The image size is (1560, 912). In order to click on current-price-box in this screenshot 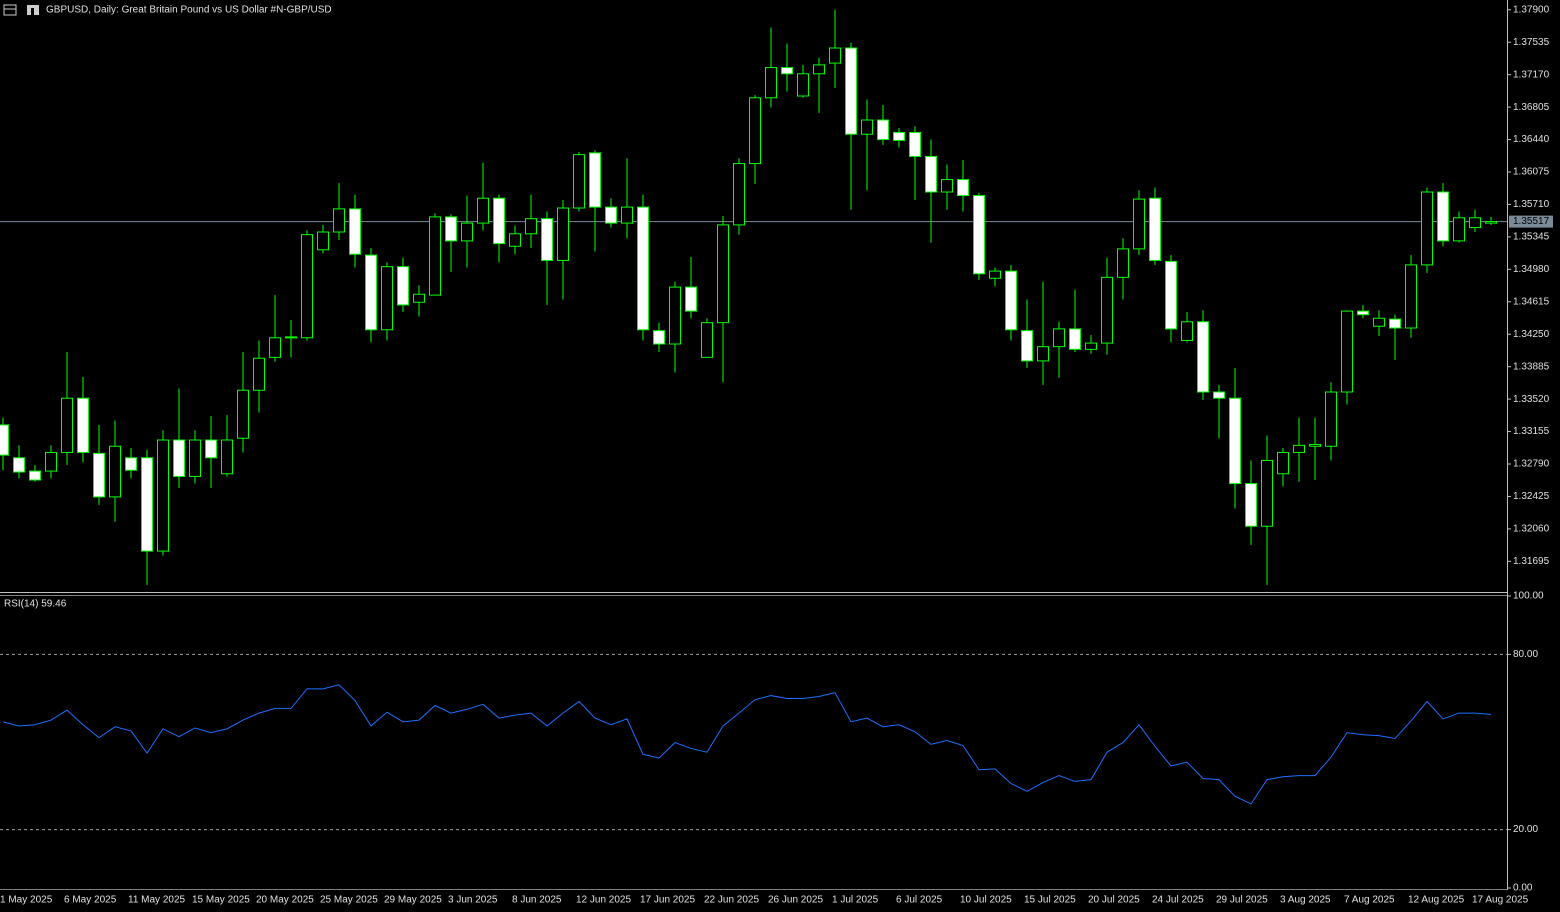, I will do `click(1531, 221)`.